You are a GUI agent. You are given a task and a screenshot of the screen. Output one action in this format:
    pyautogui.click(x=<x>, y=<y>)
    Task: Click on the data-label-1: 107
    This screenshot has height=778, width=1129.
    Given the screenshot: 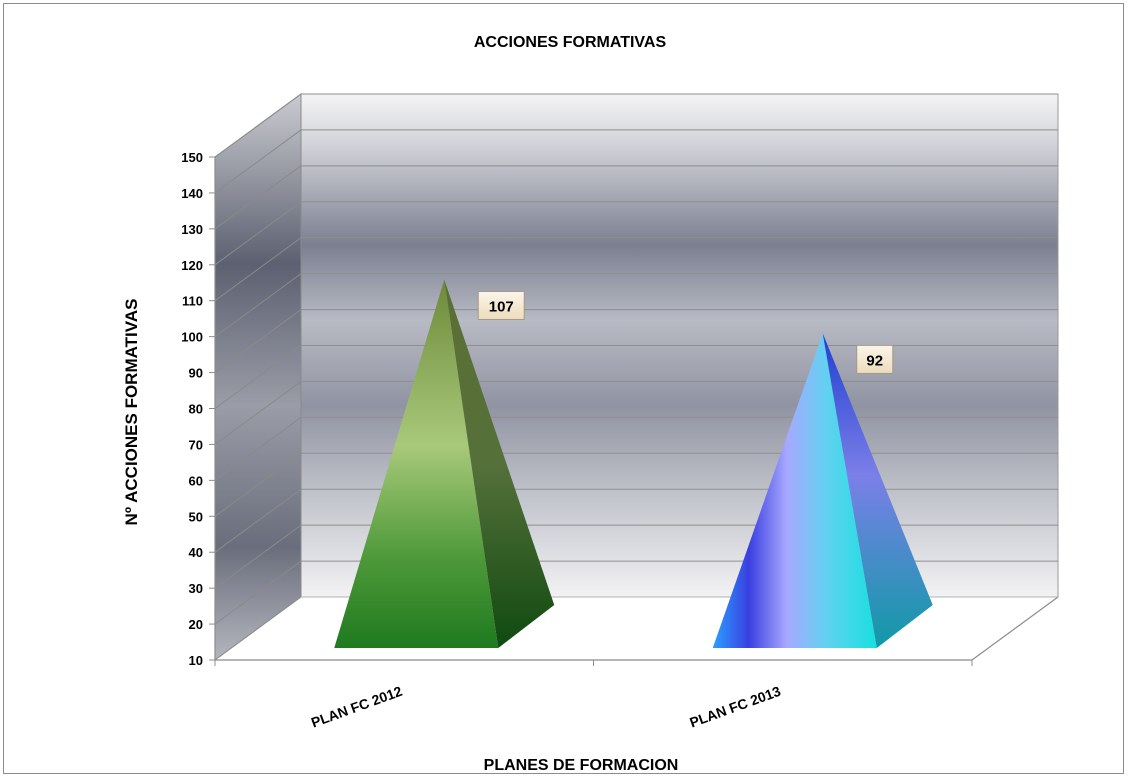 What is the action you would take?
    pyautogui.click(x=501, y=305)
    